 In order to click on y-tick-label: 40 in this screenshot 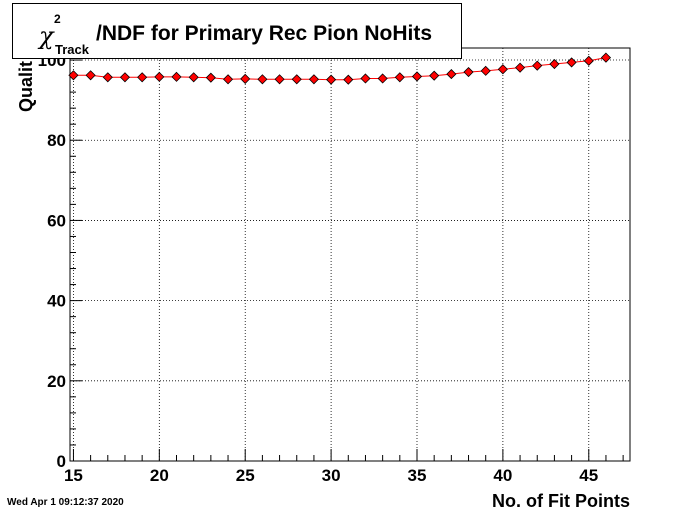, I will do `click(56, 301)`.